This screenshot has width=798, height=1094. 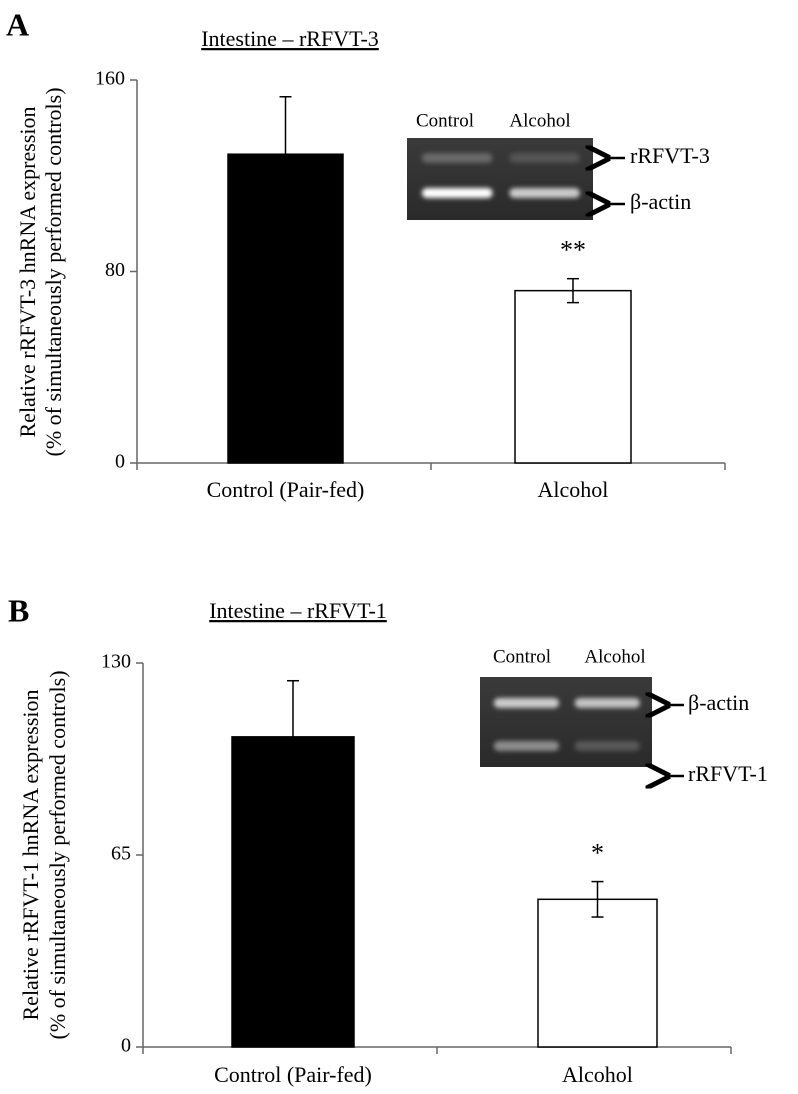 I want to click on gel-band-label: rRFVT-1, so click(x=728, y=773).